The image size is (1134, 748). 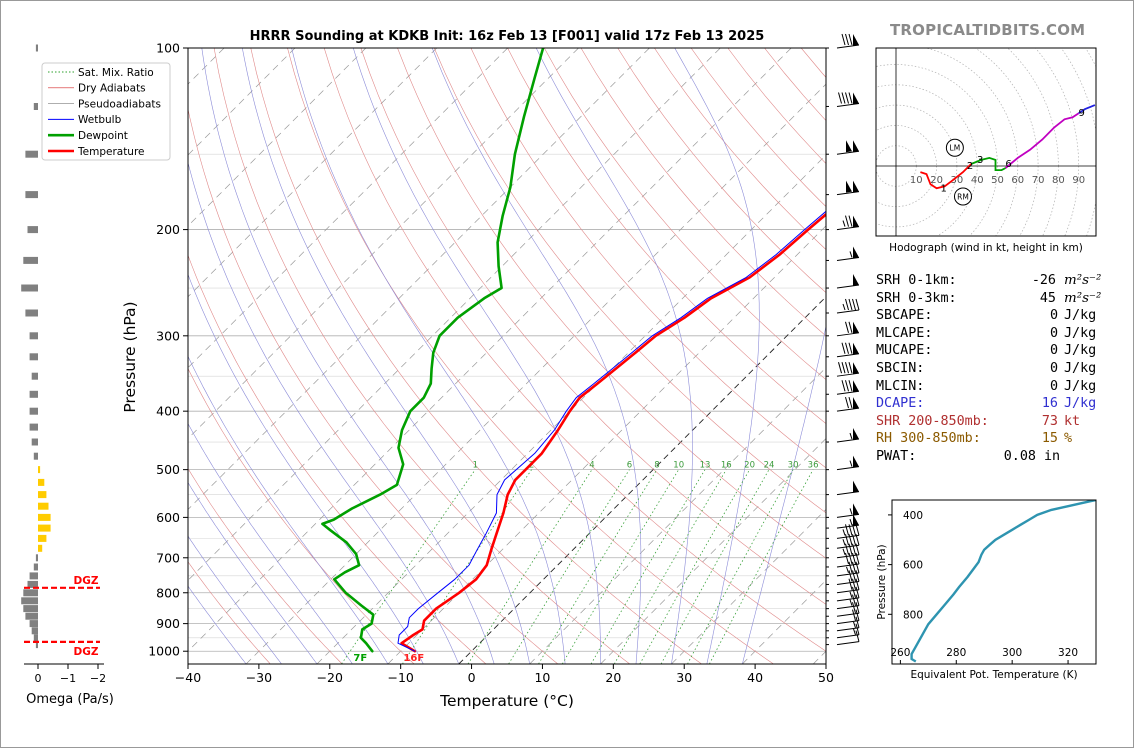 What do you see at coordinates (86, 581) in the screenshot?
I see `dgz-label: DGZ` at bounding box center [86, 581].